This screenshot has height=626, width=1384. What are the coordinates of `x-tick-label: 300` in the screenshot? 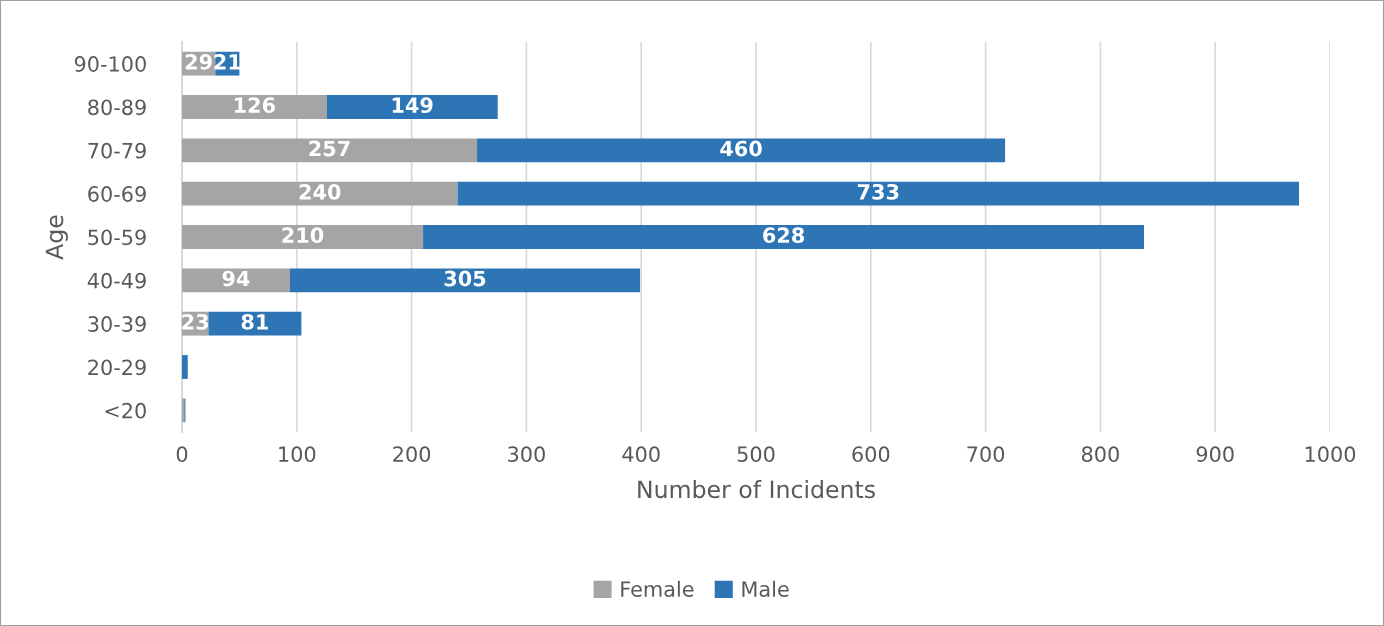 It's located at (526, 454).